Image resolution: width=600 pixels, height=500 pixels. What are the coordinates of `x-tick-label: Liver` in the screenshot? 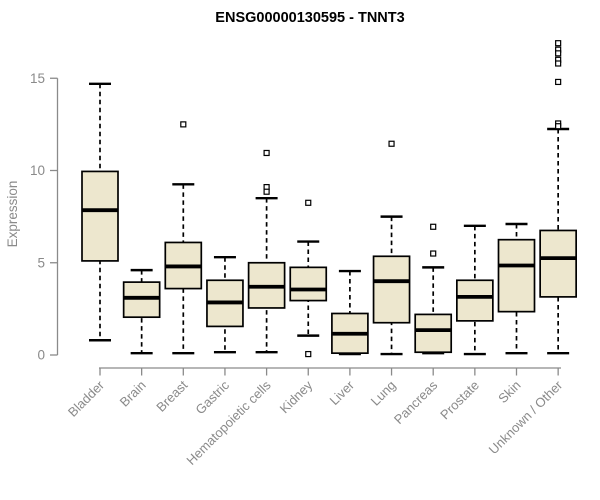 It's located at (341, 392).